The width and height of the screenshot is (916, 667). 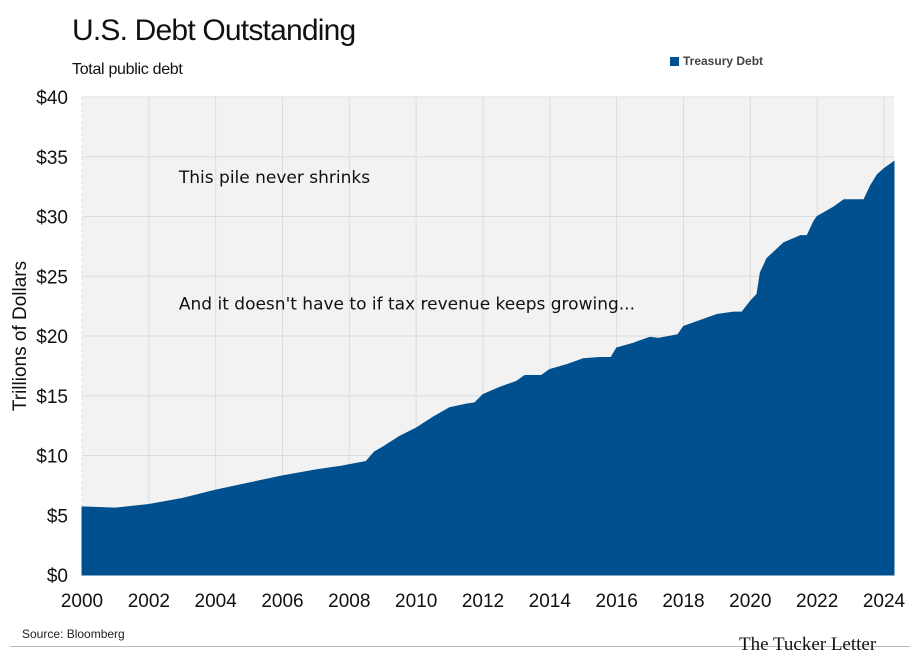 What do you see at coordinates (20, 336) in the screenshot?
I see `y-axis-title: Trillions of Dollars` at bounding box center [20, 336].